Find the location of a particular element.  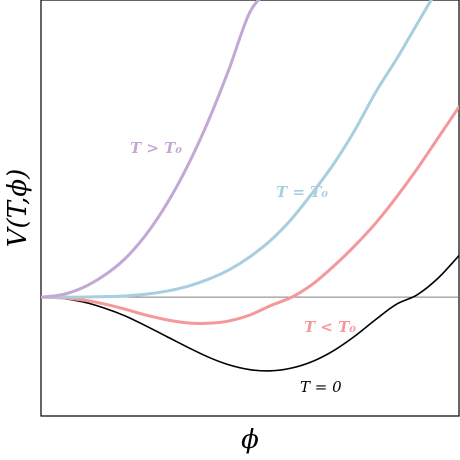

series-label-0: T = 0 is located at coordinates (321, 387).